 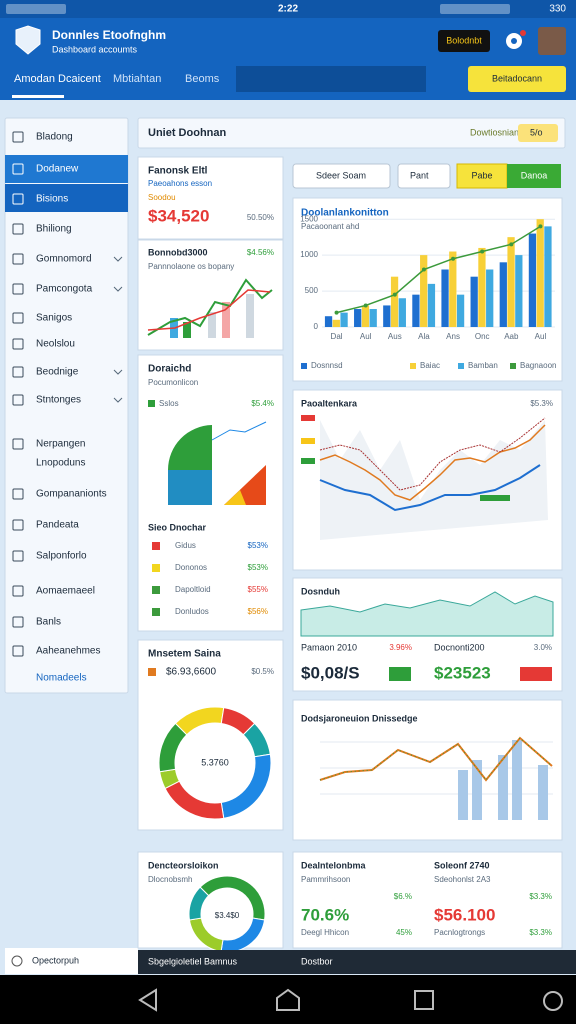 What do you see at coordinates (57, 79) in the screenshot?
I see `tab: Amodan Dcaicent` at bounding box center [57, 79].